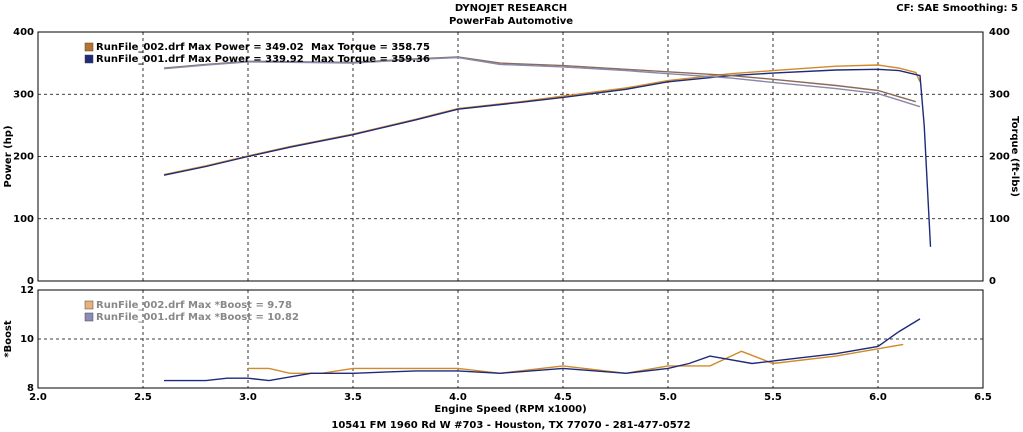 The width and height of the screenshot is (1023, 432). Describe the element at coordinates (1014, 156) in the screenshot. I see `y2-axis-label: Torque (ft-lbs)` at that location.